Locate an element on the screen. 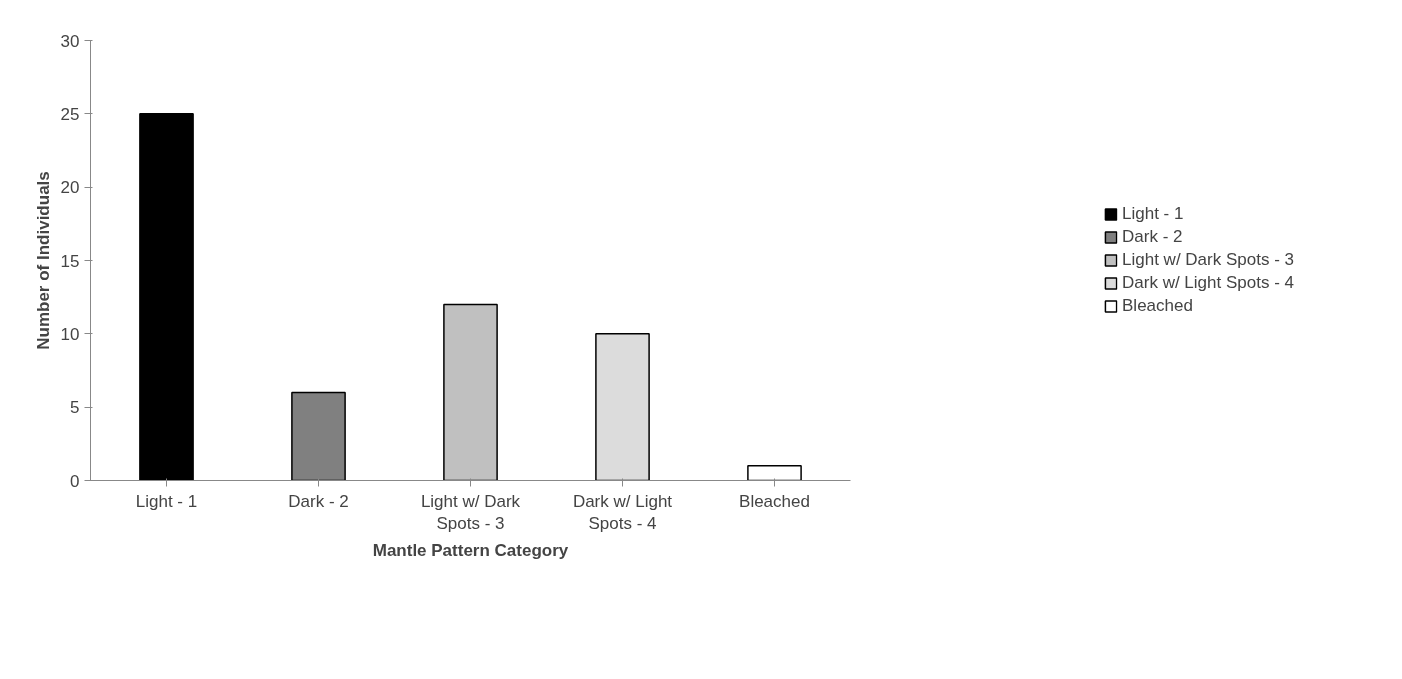 This screenshot has width=1402, height=679. legend-label: Bleached is located at coordinates (1157, 306).